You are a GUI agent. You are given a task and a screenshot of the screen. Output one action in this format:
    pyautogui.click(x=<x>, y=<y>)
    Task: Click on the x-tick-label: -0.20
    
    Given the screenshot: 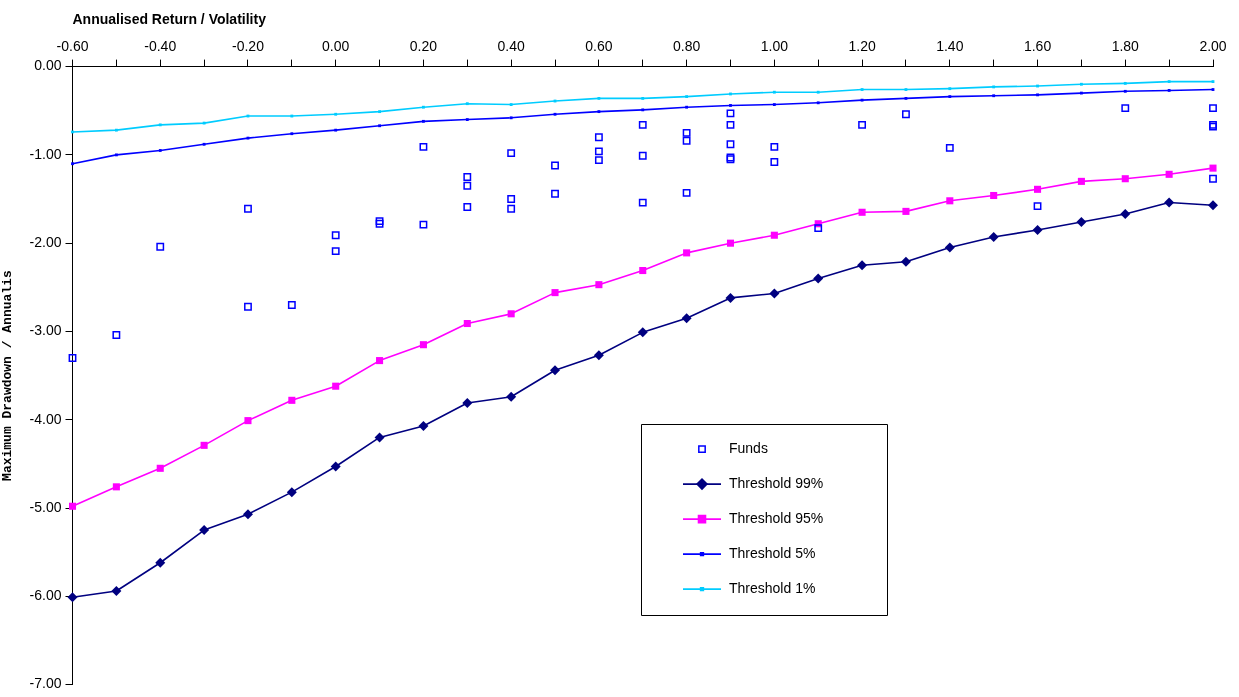 What is the action you would take?
    pyautogui.click(x=248, y=46)
    